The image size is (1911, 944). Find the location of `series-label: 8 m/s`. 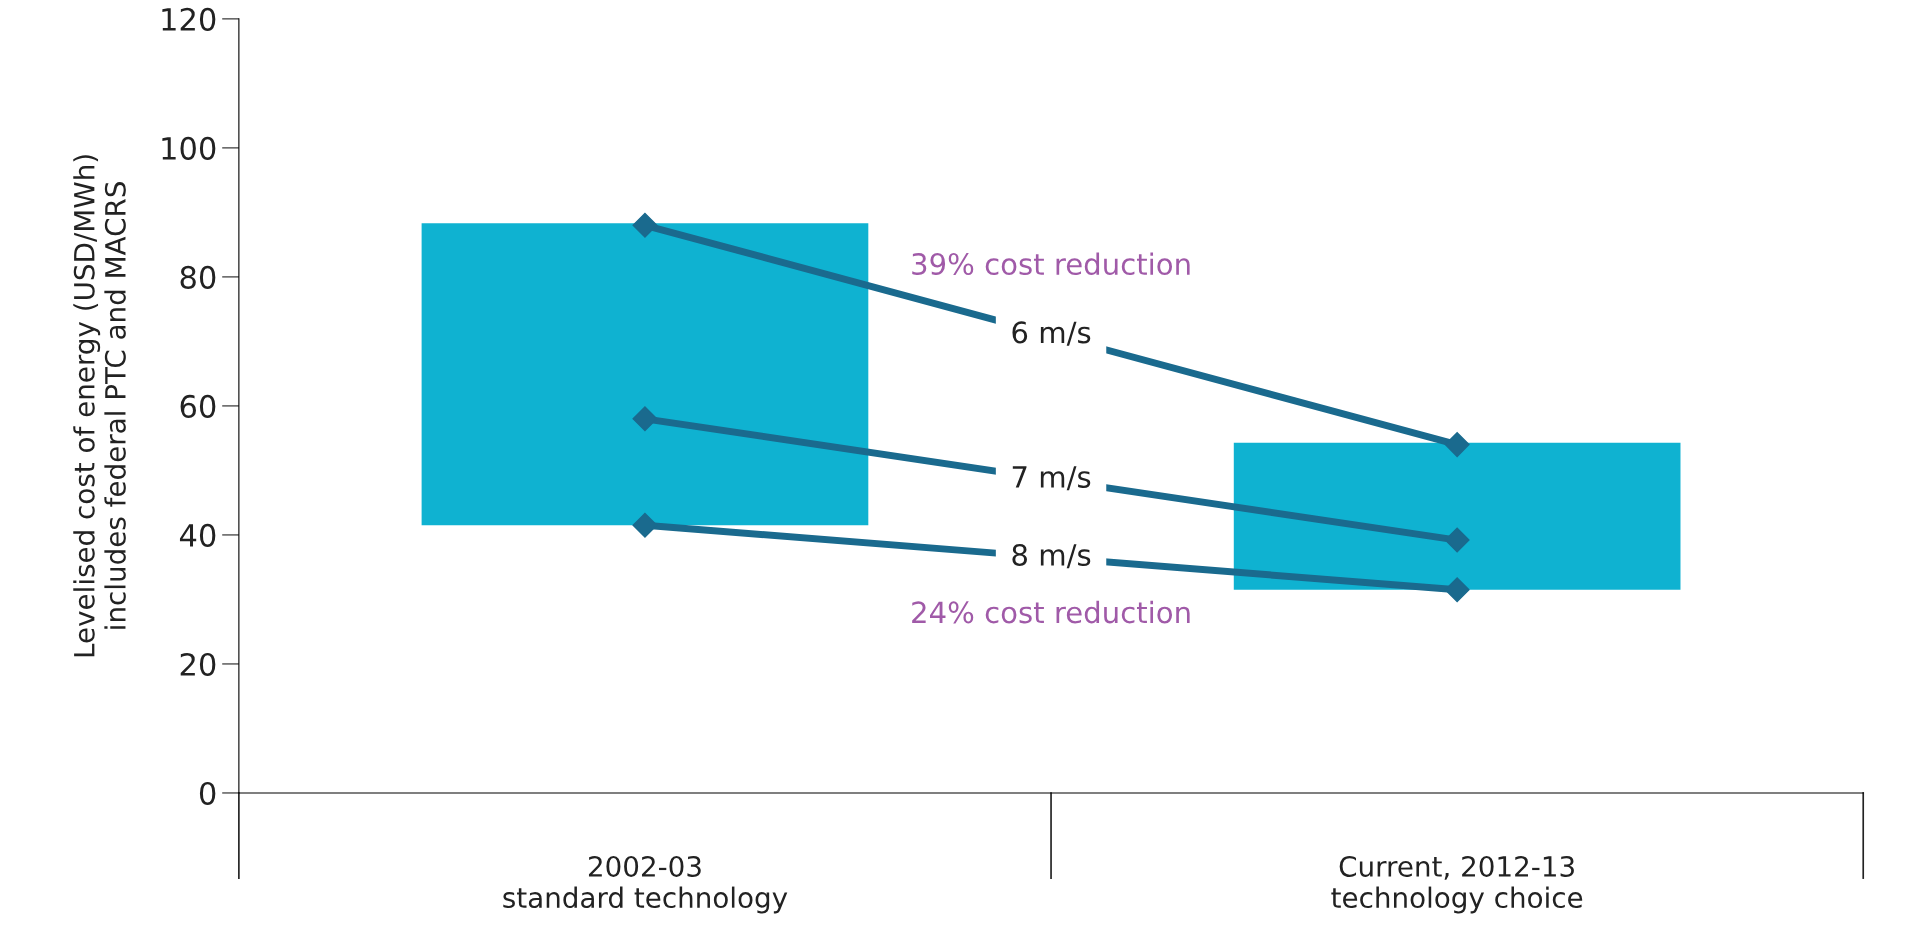

series-label: 8 m/s is located at coordinates (1051, 556).